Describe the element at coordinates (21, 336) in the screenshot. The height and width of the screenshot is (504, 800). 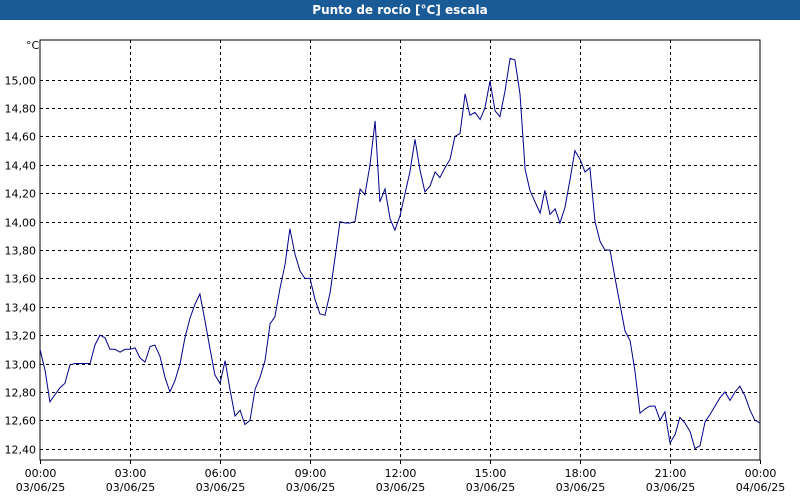
I see `y-tick-label: 13,20` at that location.